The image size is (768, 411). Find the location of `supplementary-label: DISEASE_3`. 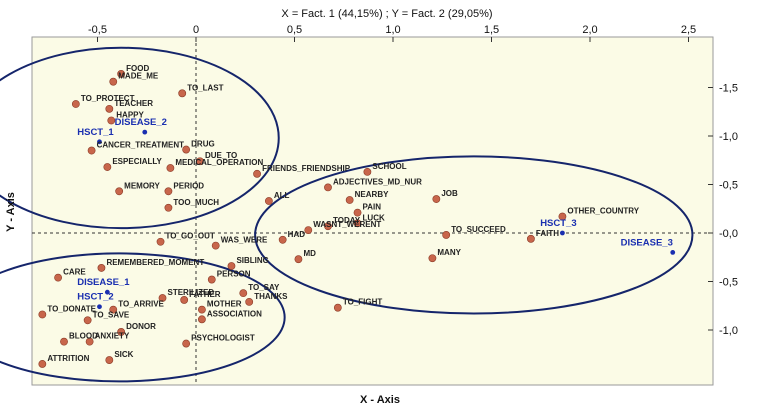

supplementary-label: DISEASE_3 is located at coordinates (647, 242).